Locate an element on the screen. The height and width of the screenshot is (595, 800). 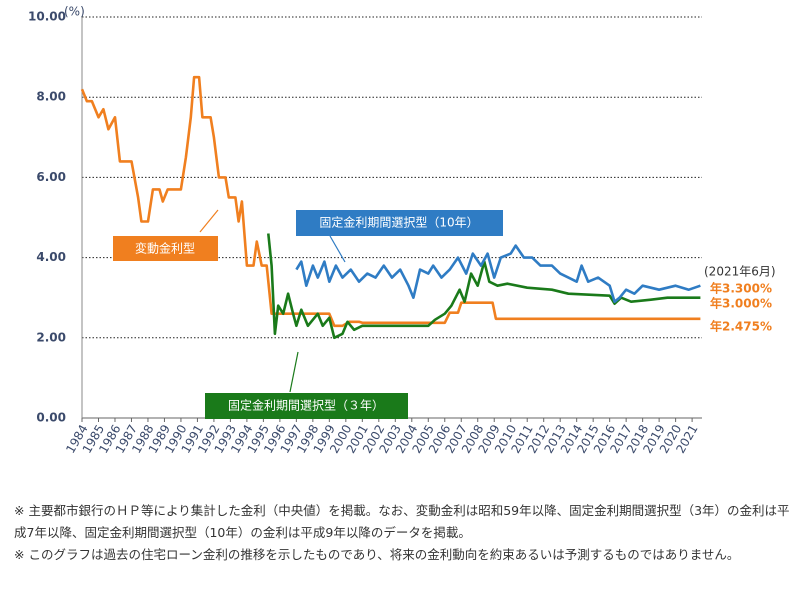
series-label: 固定金利期間選択型（３年） is located at coordinates (306, 405).